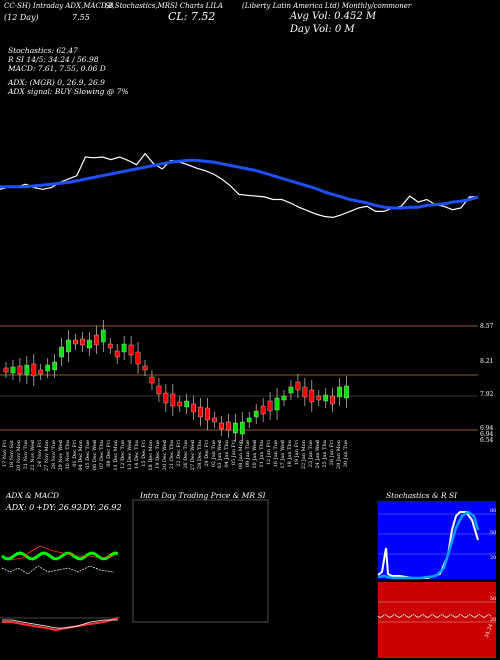 This screenshot has width=500, height=660. Describe the element at coordinates (303, 455) in the screenshot. I see `date-label: 22 Jan Mon` at that location.